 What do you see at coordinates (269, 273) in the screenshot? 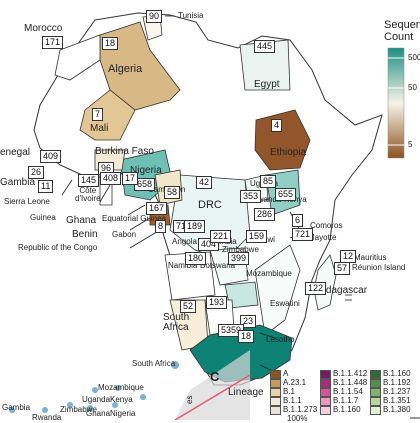
I see `label-mozambique: Mozambique` at bounding box center [269, 273].